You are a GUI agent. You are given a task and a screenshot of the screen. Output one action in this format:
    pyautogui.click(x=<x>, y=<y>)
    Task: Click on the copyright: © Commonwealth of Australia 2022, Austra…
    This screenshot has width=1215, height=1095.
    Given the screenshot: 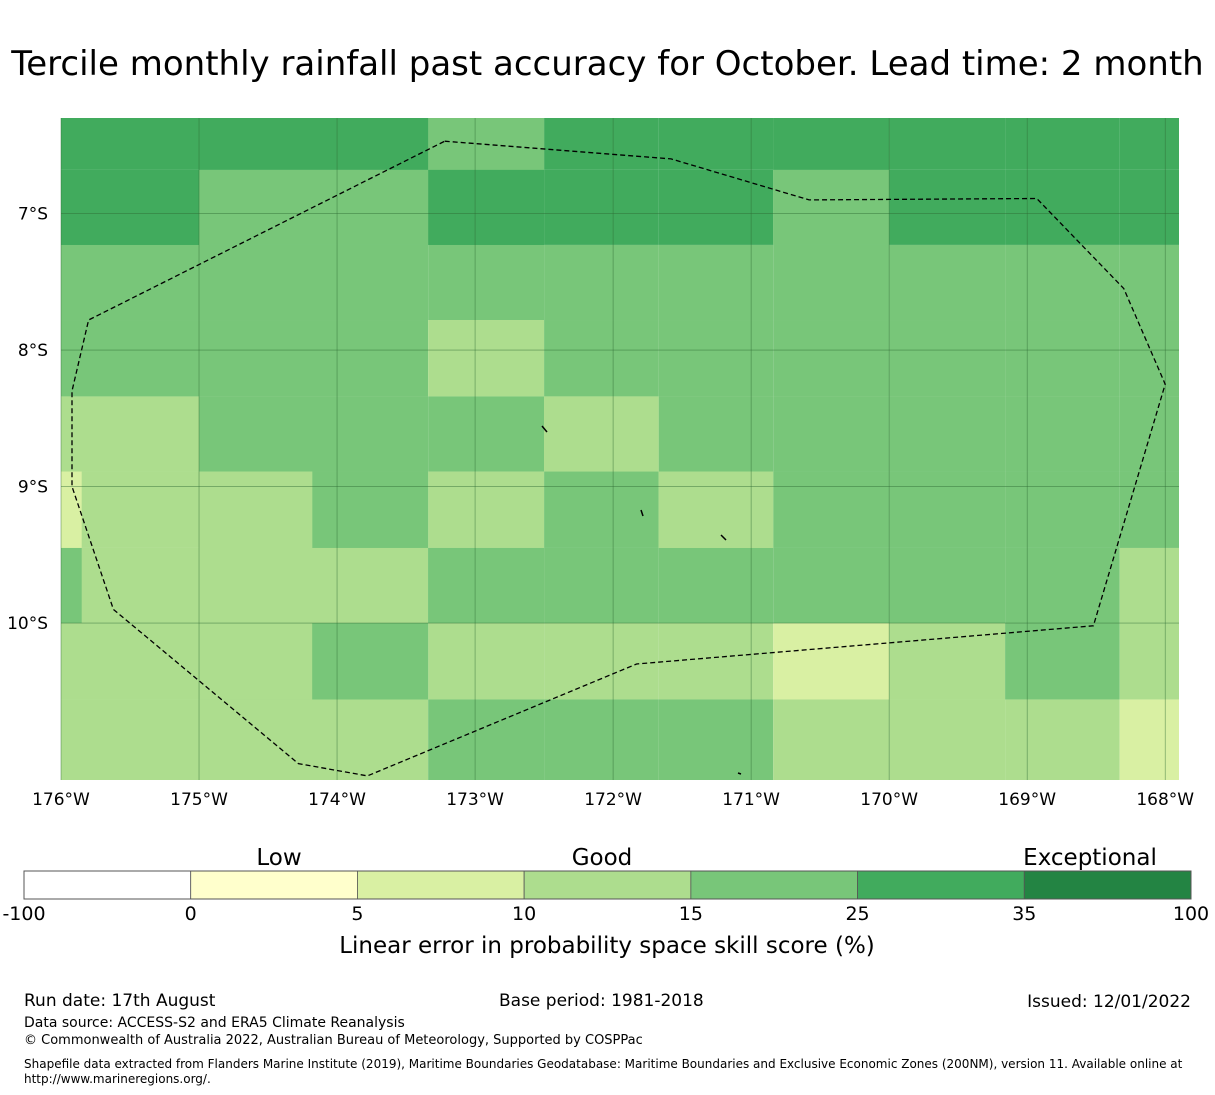 What is the action you would take?
    pyautogui.click(x=333, y=1040)
    